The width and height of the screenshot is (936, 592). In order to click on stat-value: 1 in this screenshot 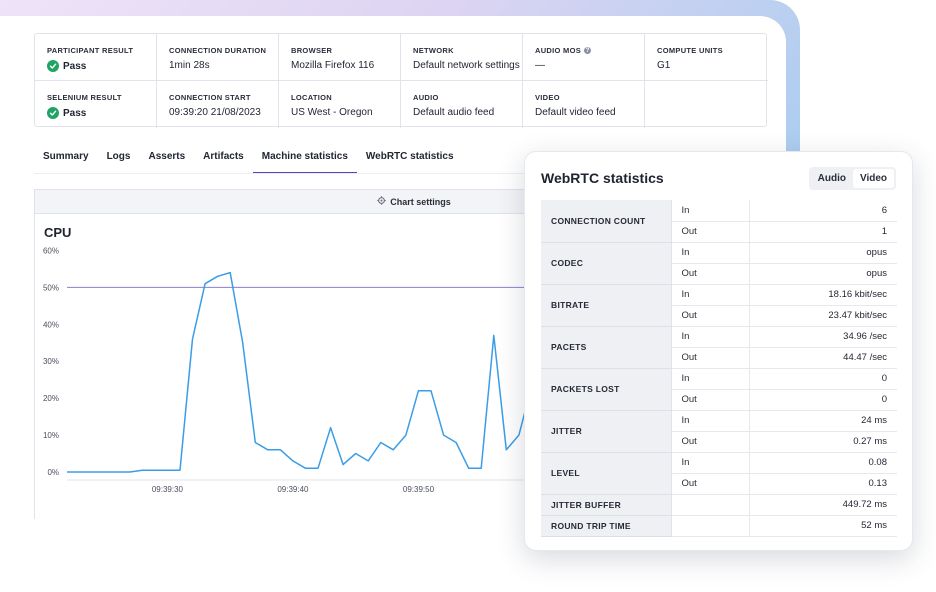, I will do `click(823, 232)`.